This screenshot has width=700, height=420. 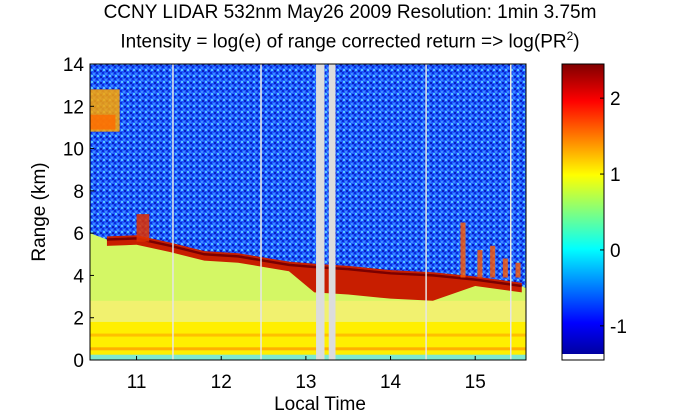 I want to click on x-tick-label: 14, so click(x=391, y=382).